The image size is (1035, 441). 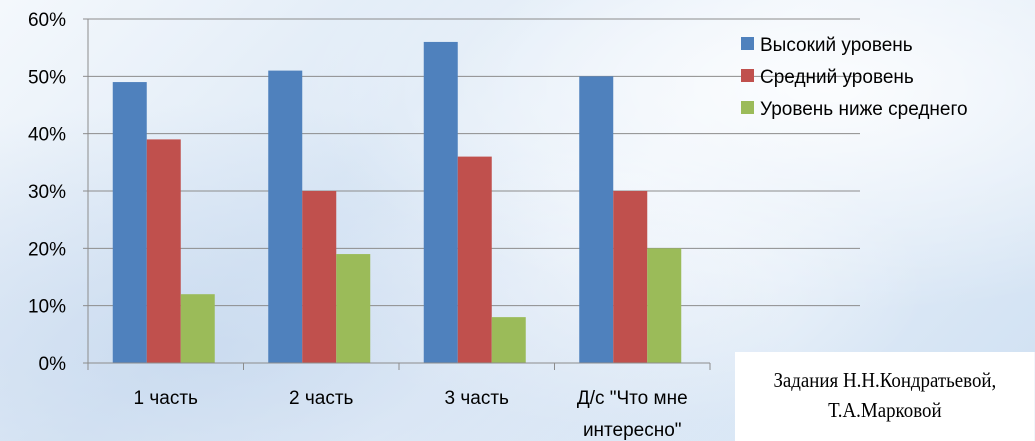 What do you see at coordinates (53, 364) in the screenshot?
I see `y-tick-label: 0%` at bounding box center [53, 364].